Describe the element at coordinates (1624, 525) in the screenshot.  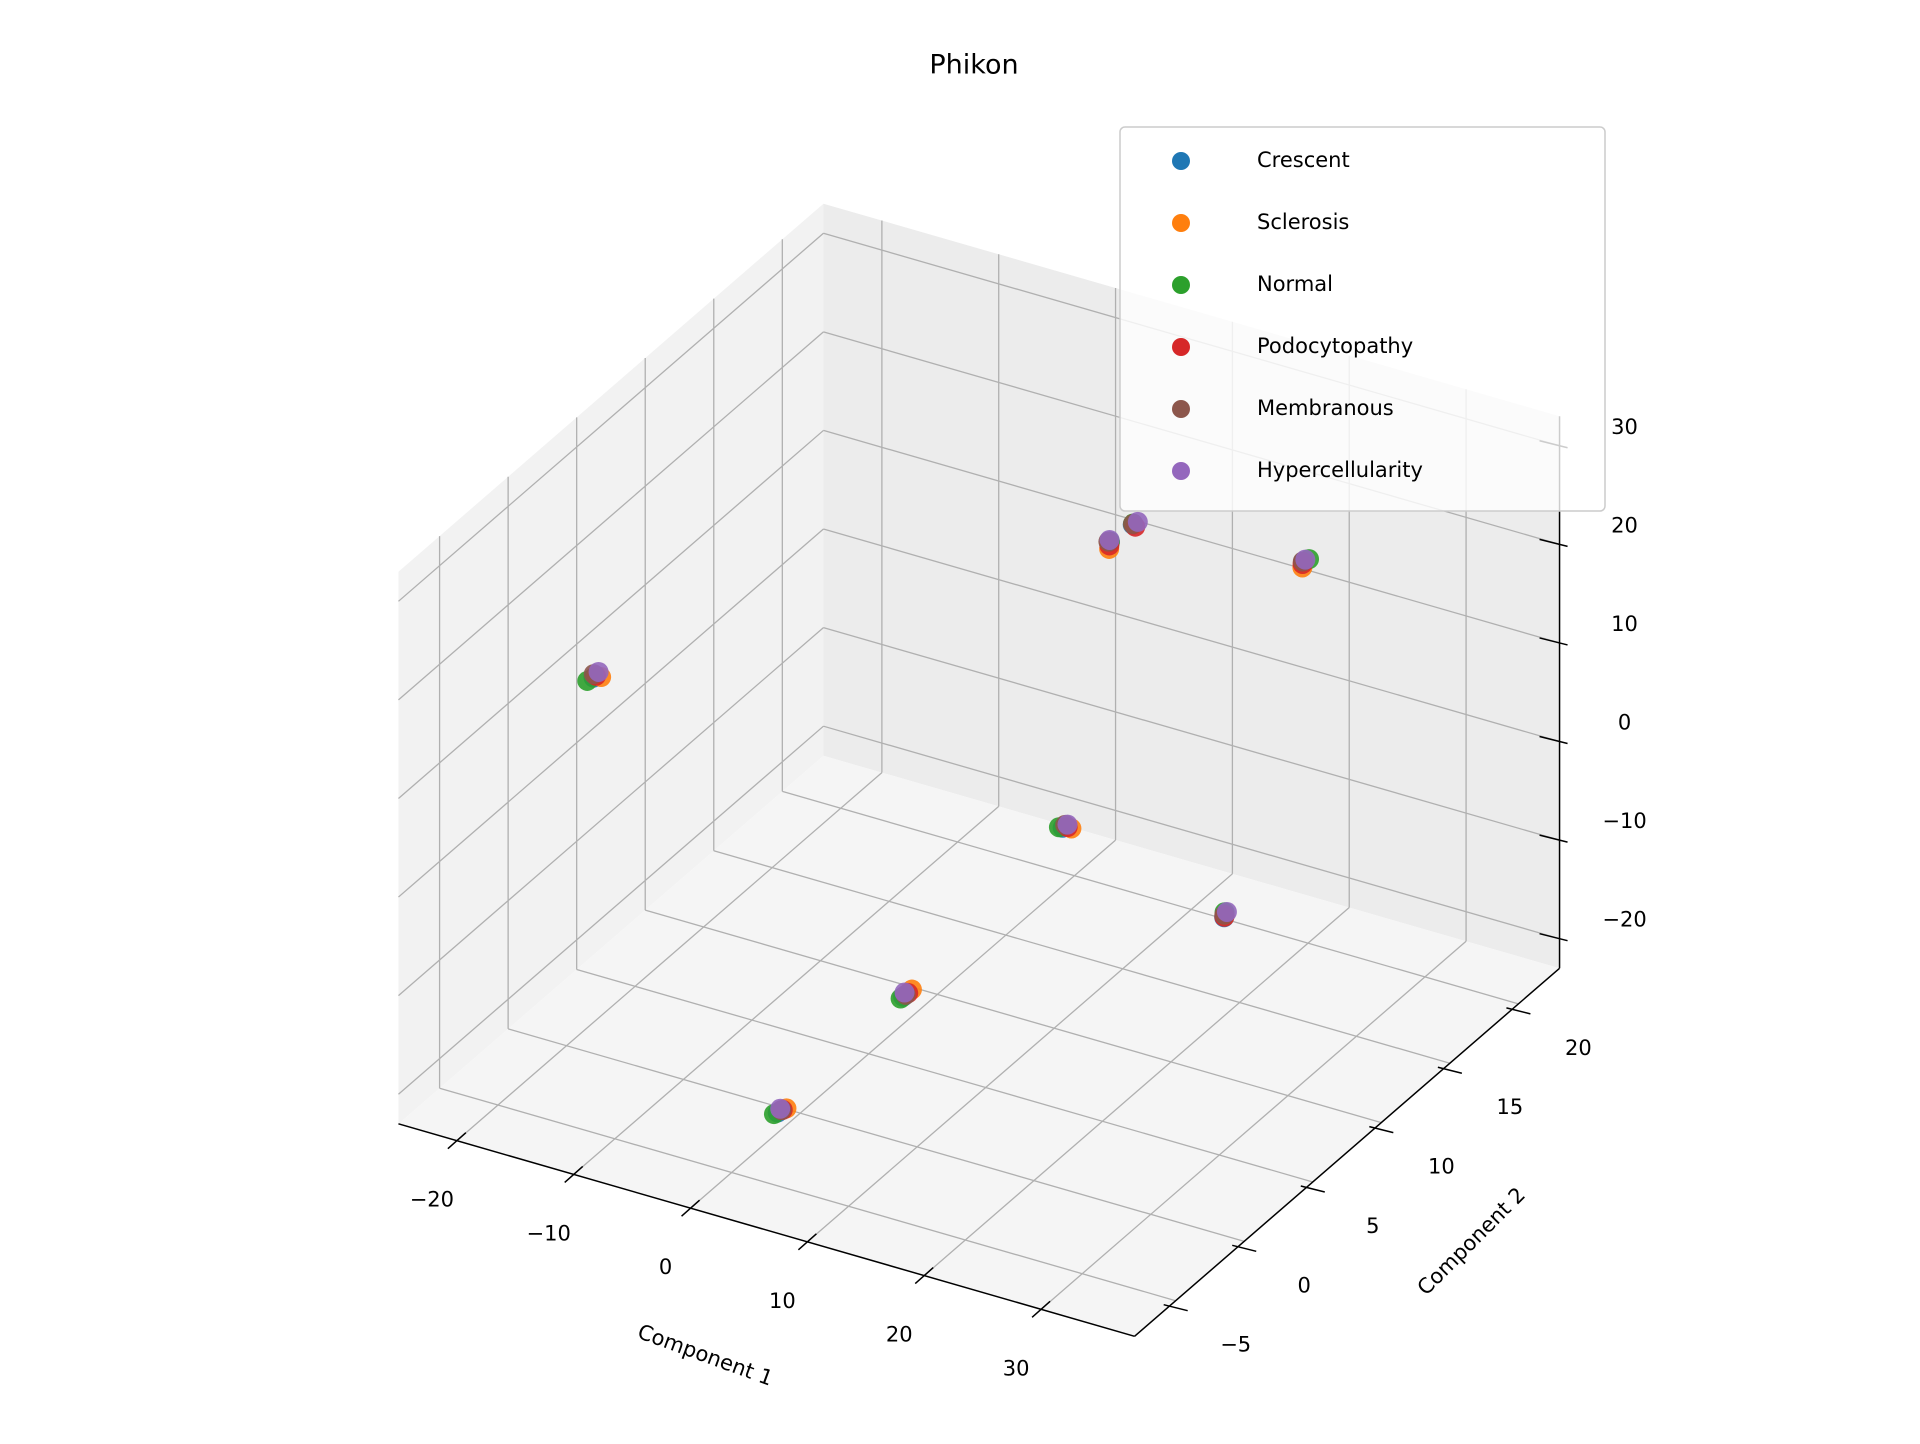
I see `z-tick-label: 20` at that location.